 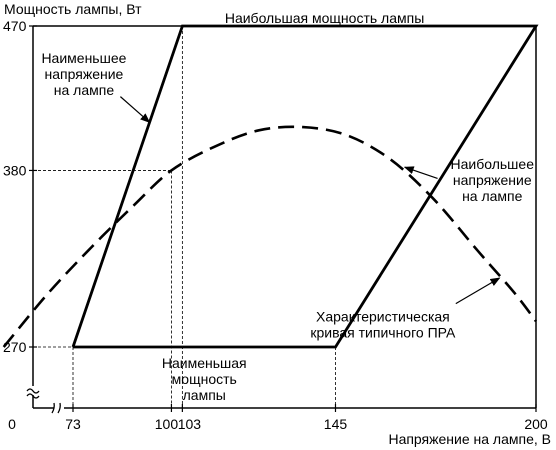 What do you see at coordinates (383, 316) in the screenshot?
I see `annotation-line: Характеристическая` at bounding box center [383, 316].